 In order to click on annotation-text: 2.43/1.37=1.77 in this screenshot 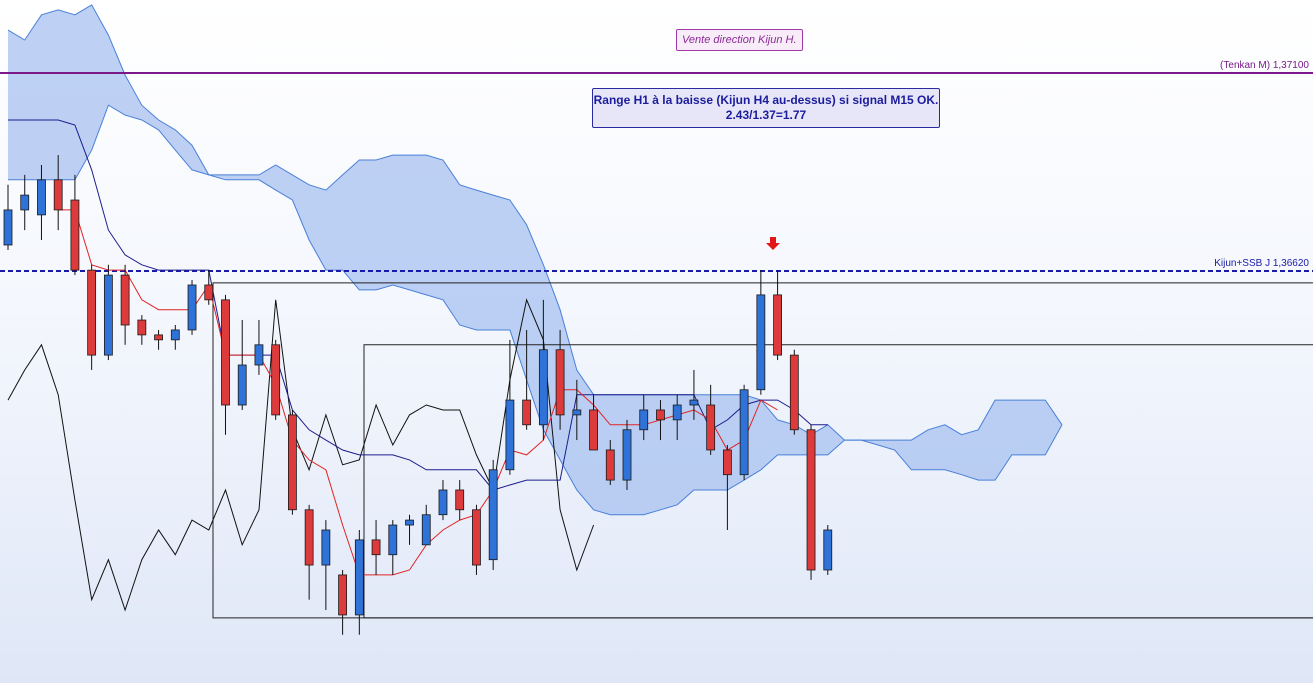, I will do `click(766, 115)`.